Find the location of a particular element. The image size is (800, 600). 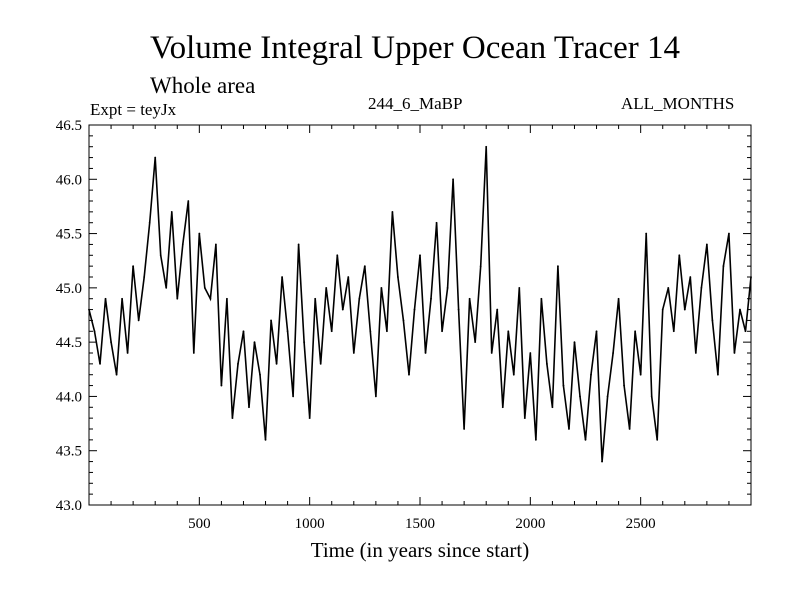

x-axis-label: Time (in years since start) is located at coordinates (420, 550).